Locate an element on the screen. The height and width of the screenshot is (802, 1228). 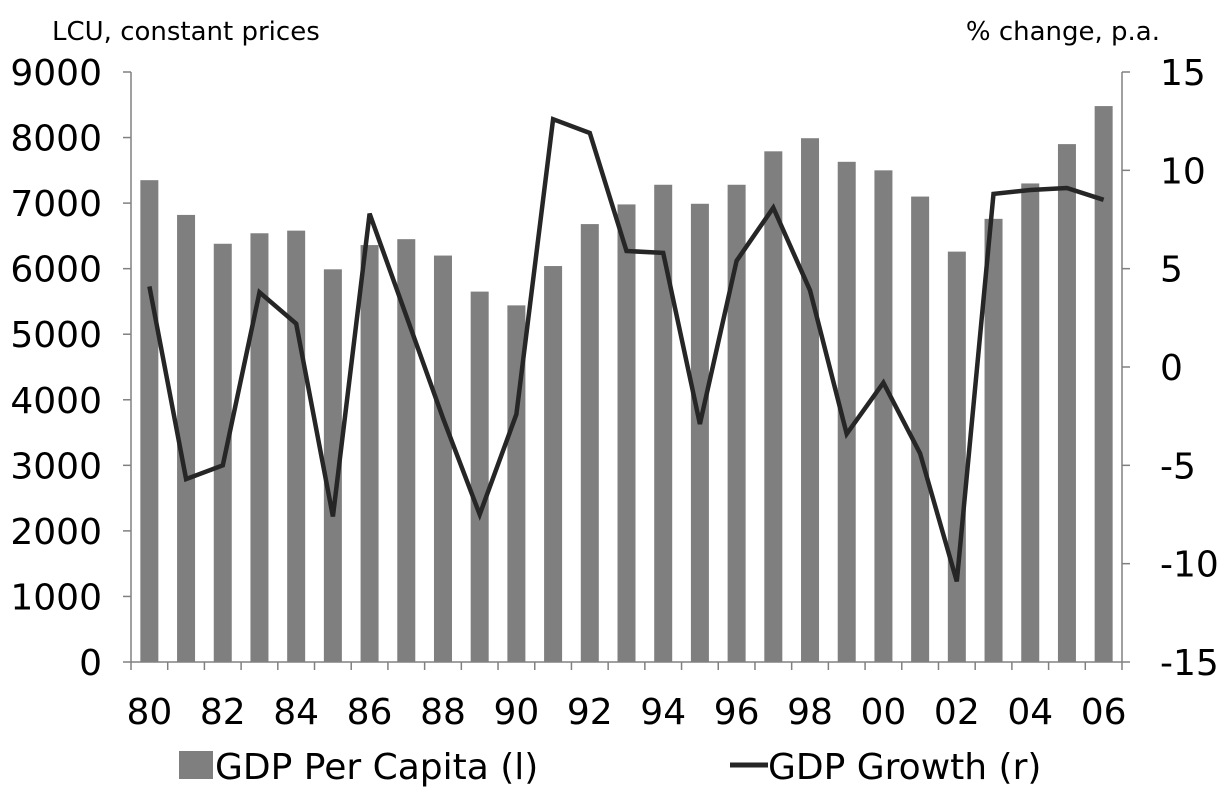
x-tick-label: 00 is located at coordinates (884, 712).